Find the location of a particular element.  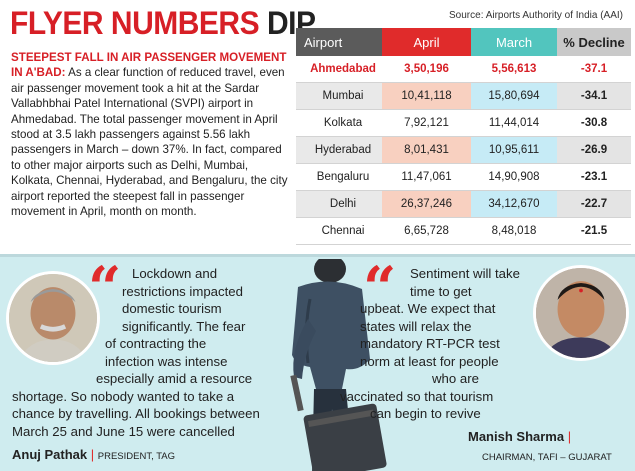

table-row: Delhi 26,37,246 34,12,670 -22.7 is located at coordinates (463, 204).